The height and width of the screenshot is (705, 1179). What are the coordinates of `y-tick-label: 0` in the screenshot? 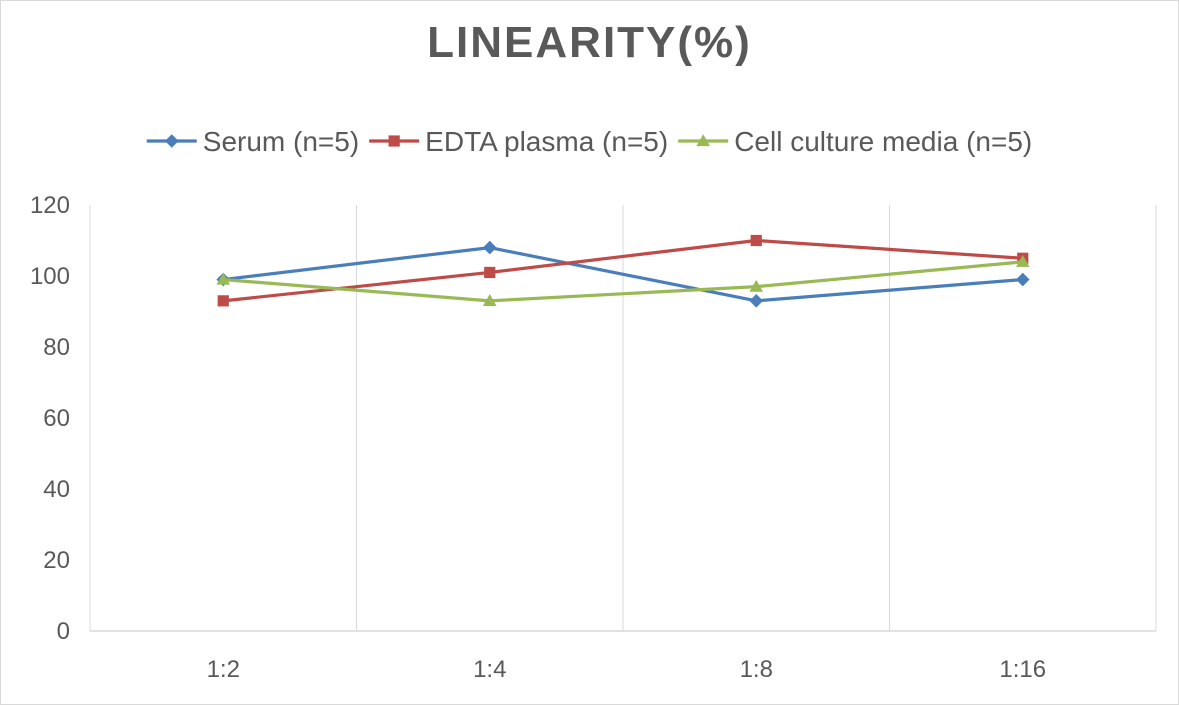 It's located at (63, 631).